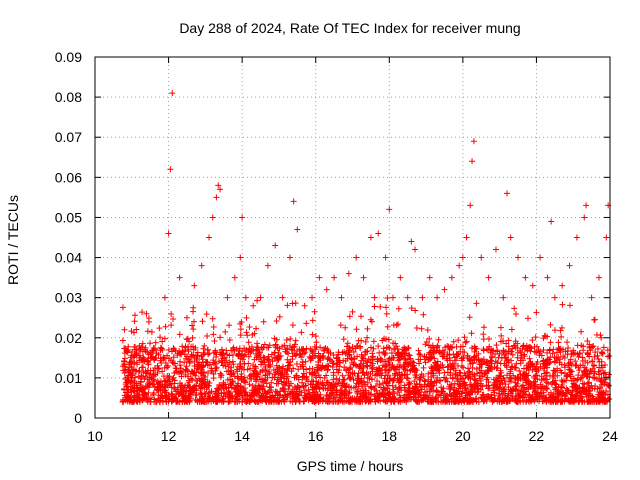  What do you see at coordinates (350, 466) in the screenshot?
I see `x-axis-label: GPS time / hours` at bounding box center [350, 466].